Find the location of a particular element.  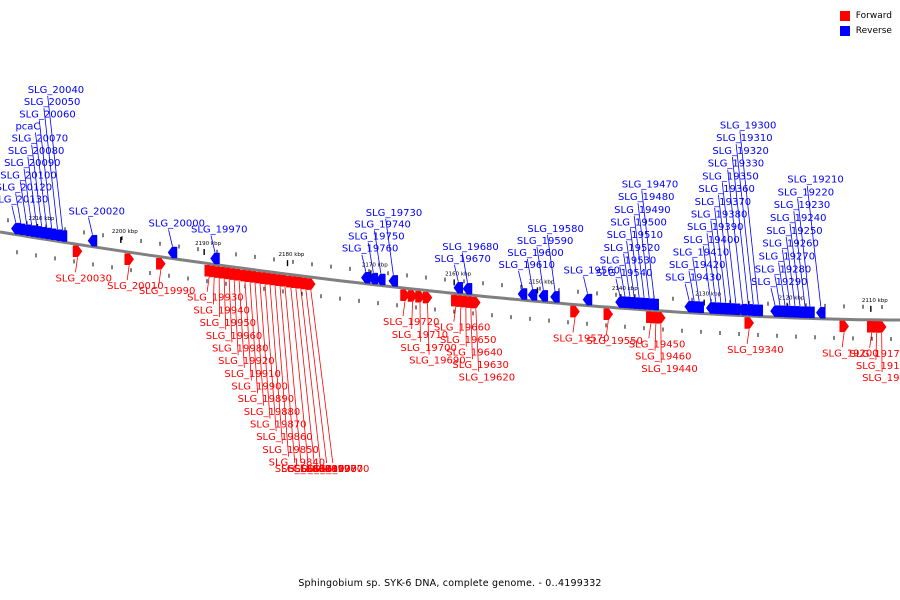

reverse-gene-label: SLG_19500 is located at coordinates (638, 222).